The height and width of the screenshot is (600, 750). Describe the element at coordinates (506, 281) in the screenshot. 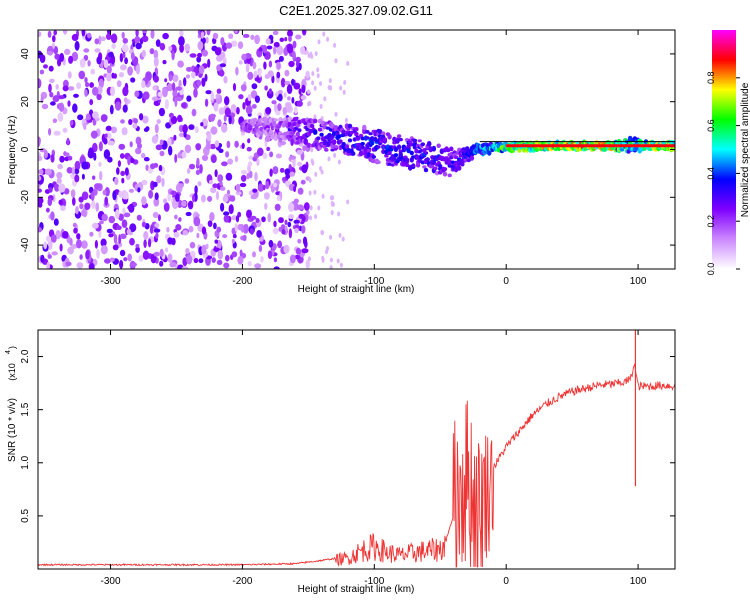

I see `x-tick-label: 0` at that location.